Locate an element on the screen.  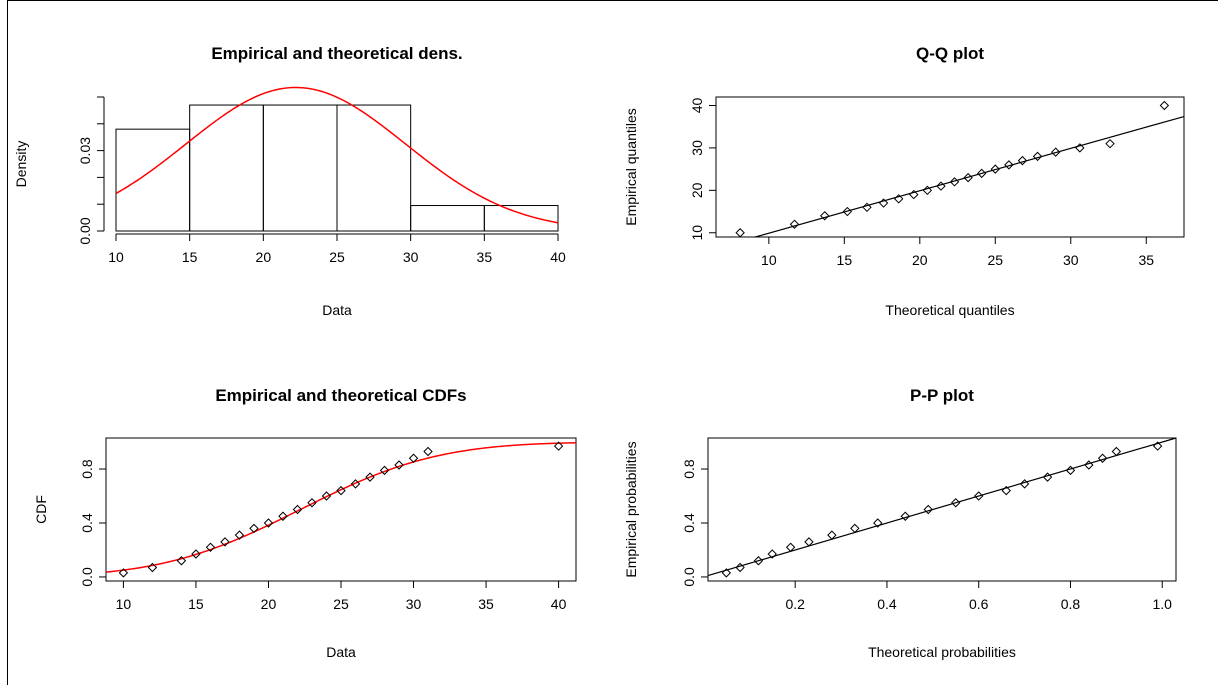
x-tick-label: 0.4 is located at coordinates (887, 604).